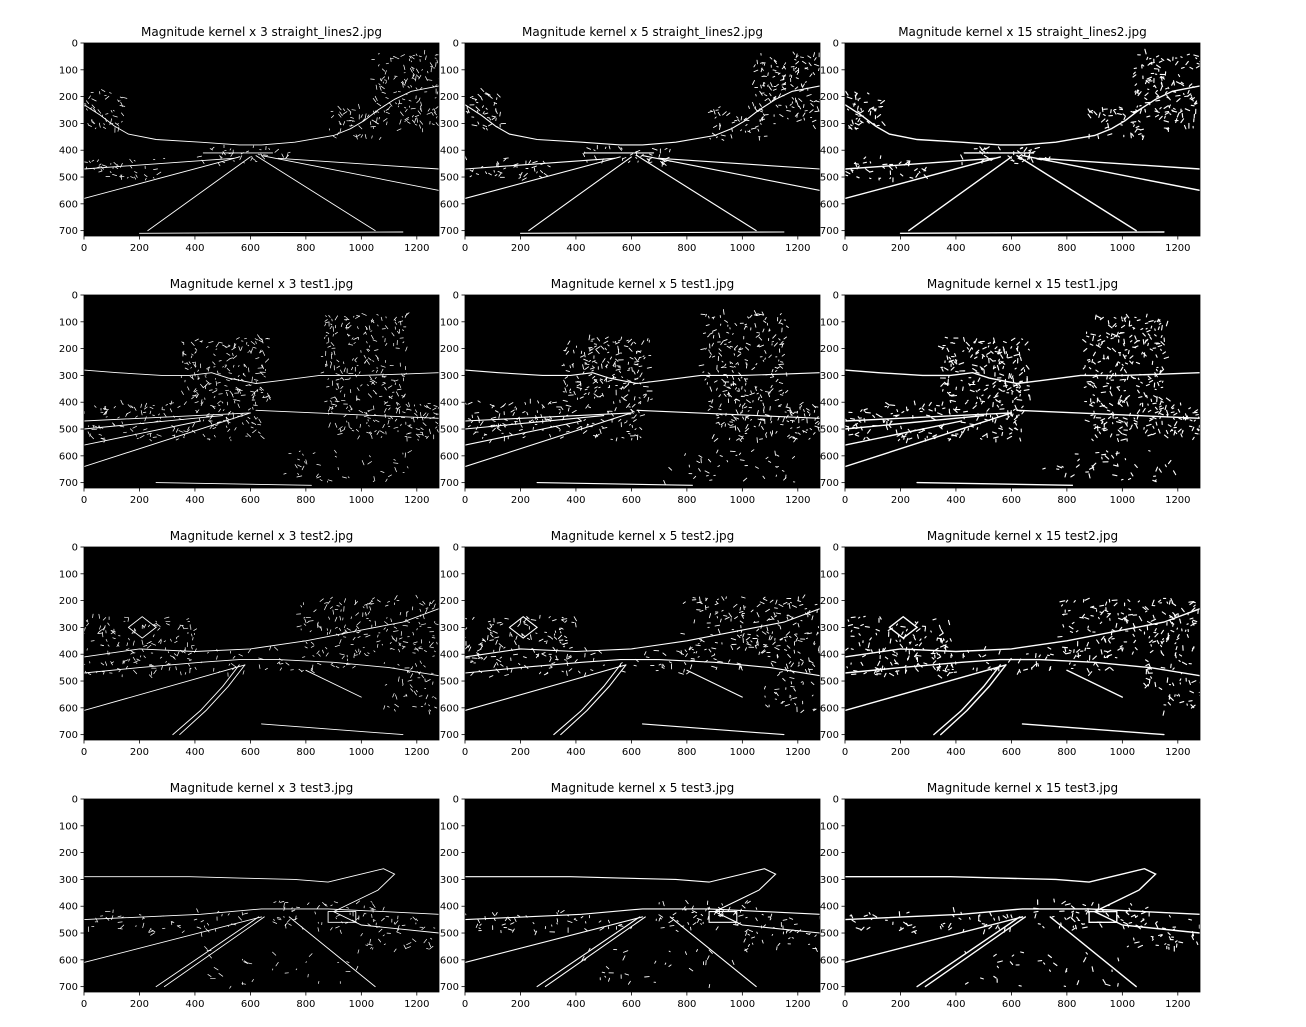  What do you see at coordinates (449, 403) in the screenshot?
I see `y-tick-label: 400` at bounding box center [449, 403].